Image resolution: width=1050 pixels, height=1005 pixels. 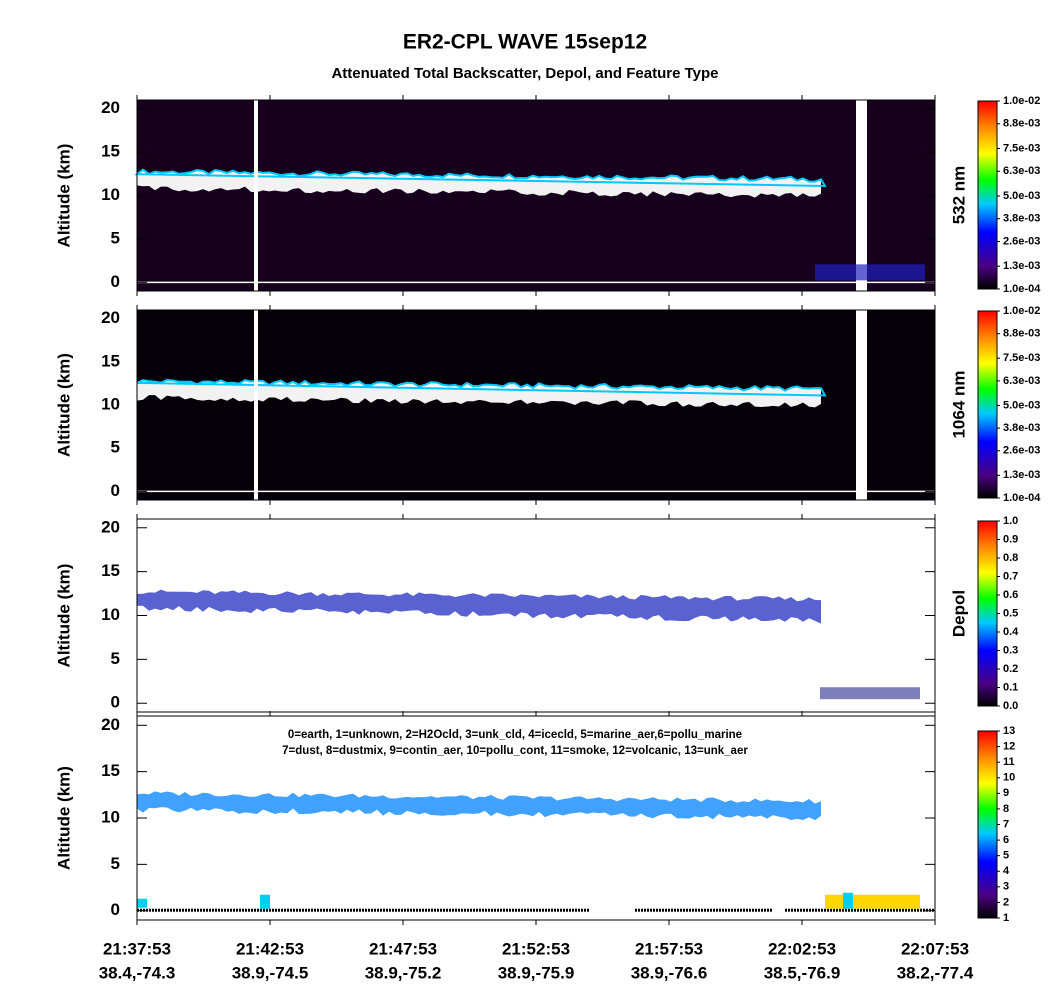 I want to click on colorbar-tick-label: 5, so click(x=1006, y=856).